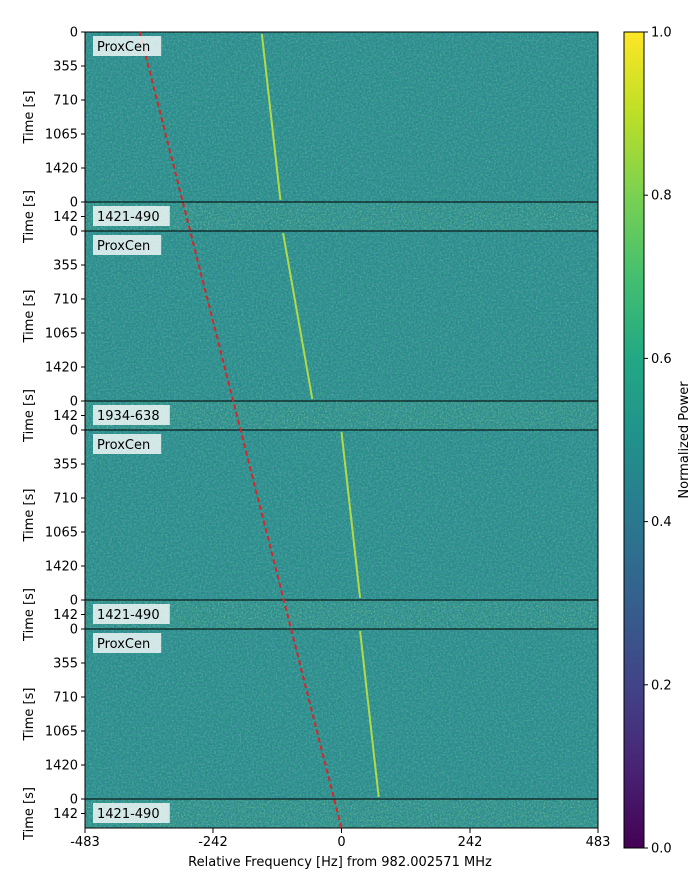  What do you see at coordinates (661, 196) in the screenshot?
I see `colorbar-tick-label: 0.8` at bounding box center [661, 196].